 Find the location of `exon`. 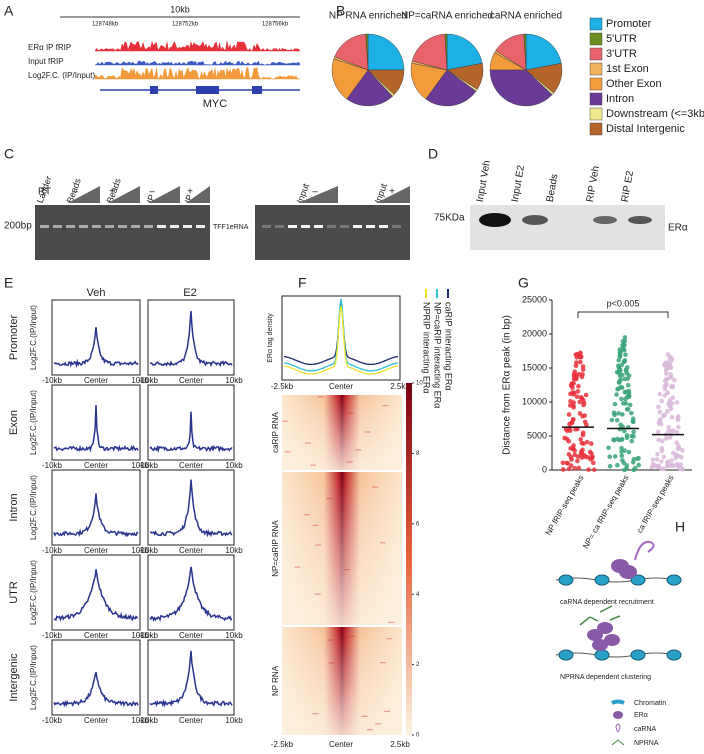

exon is located at coordinates (202, 90).